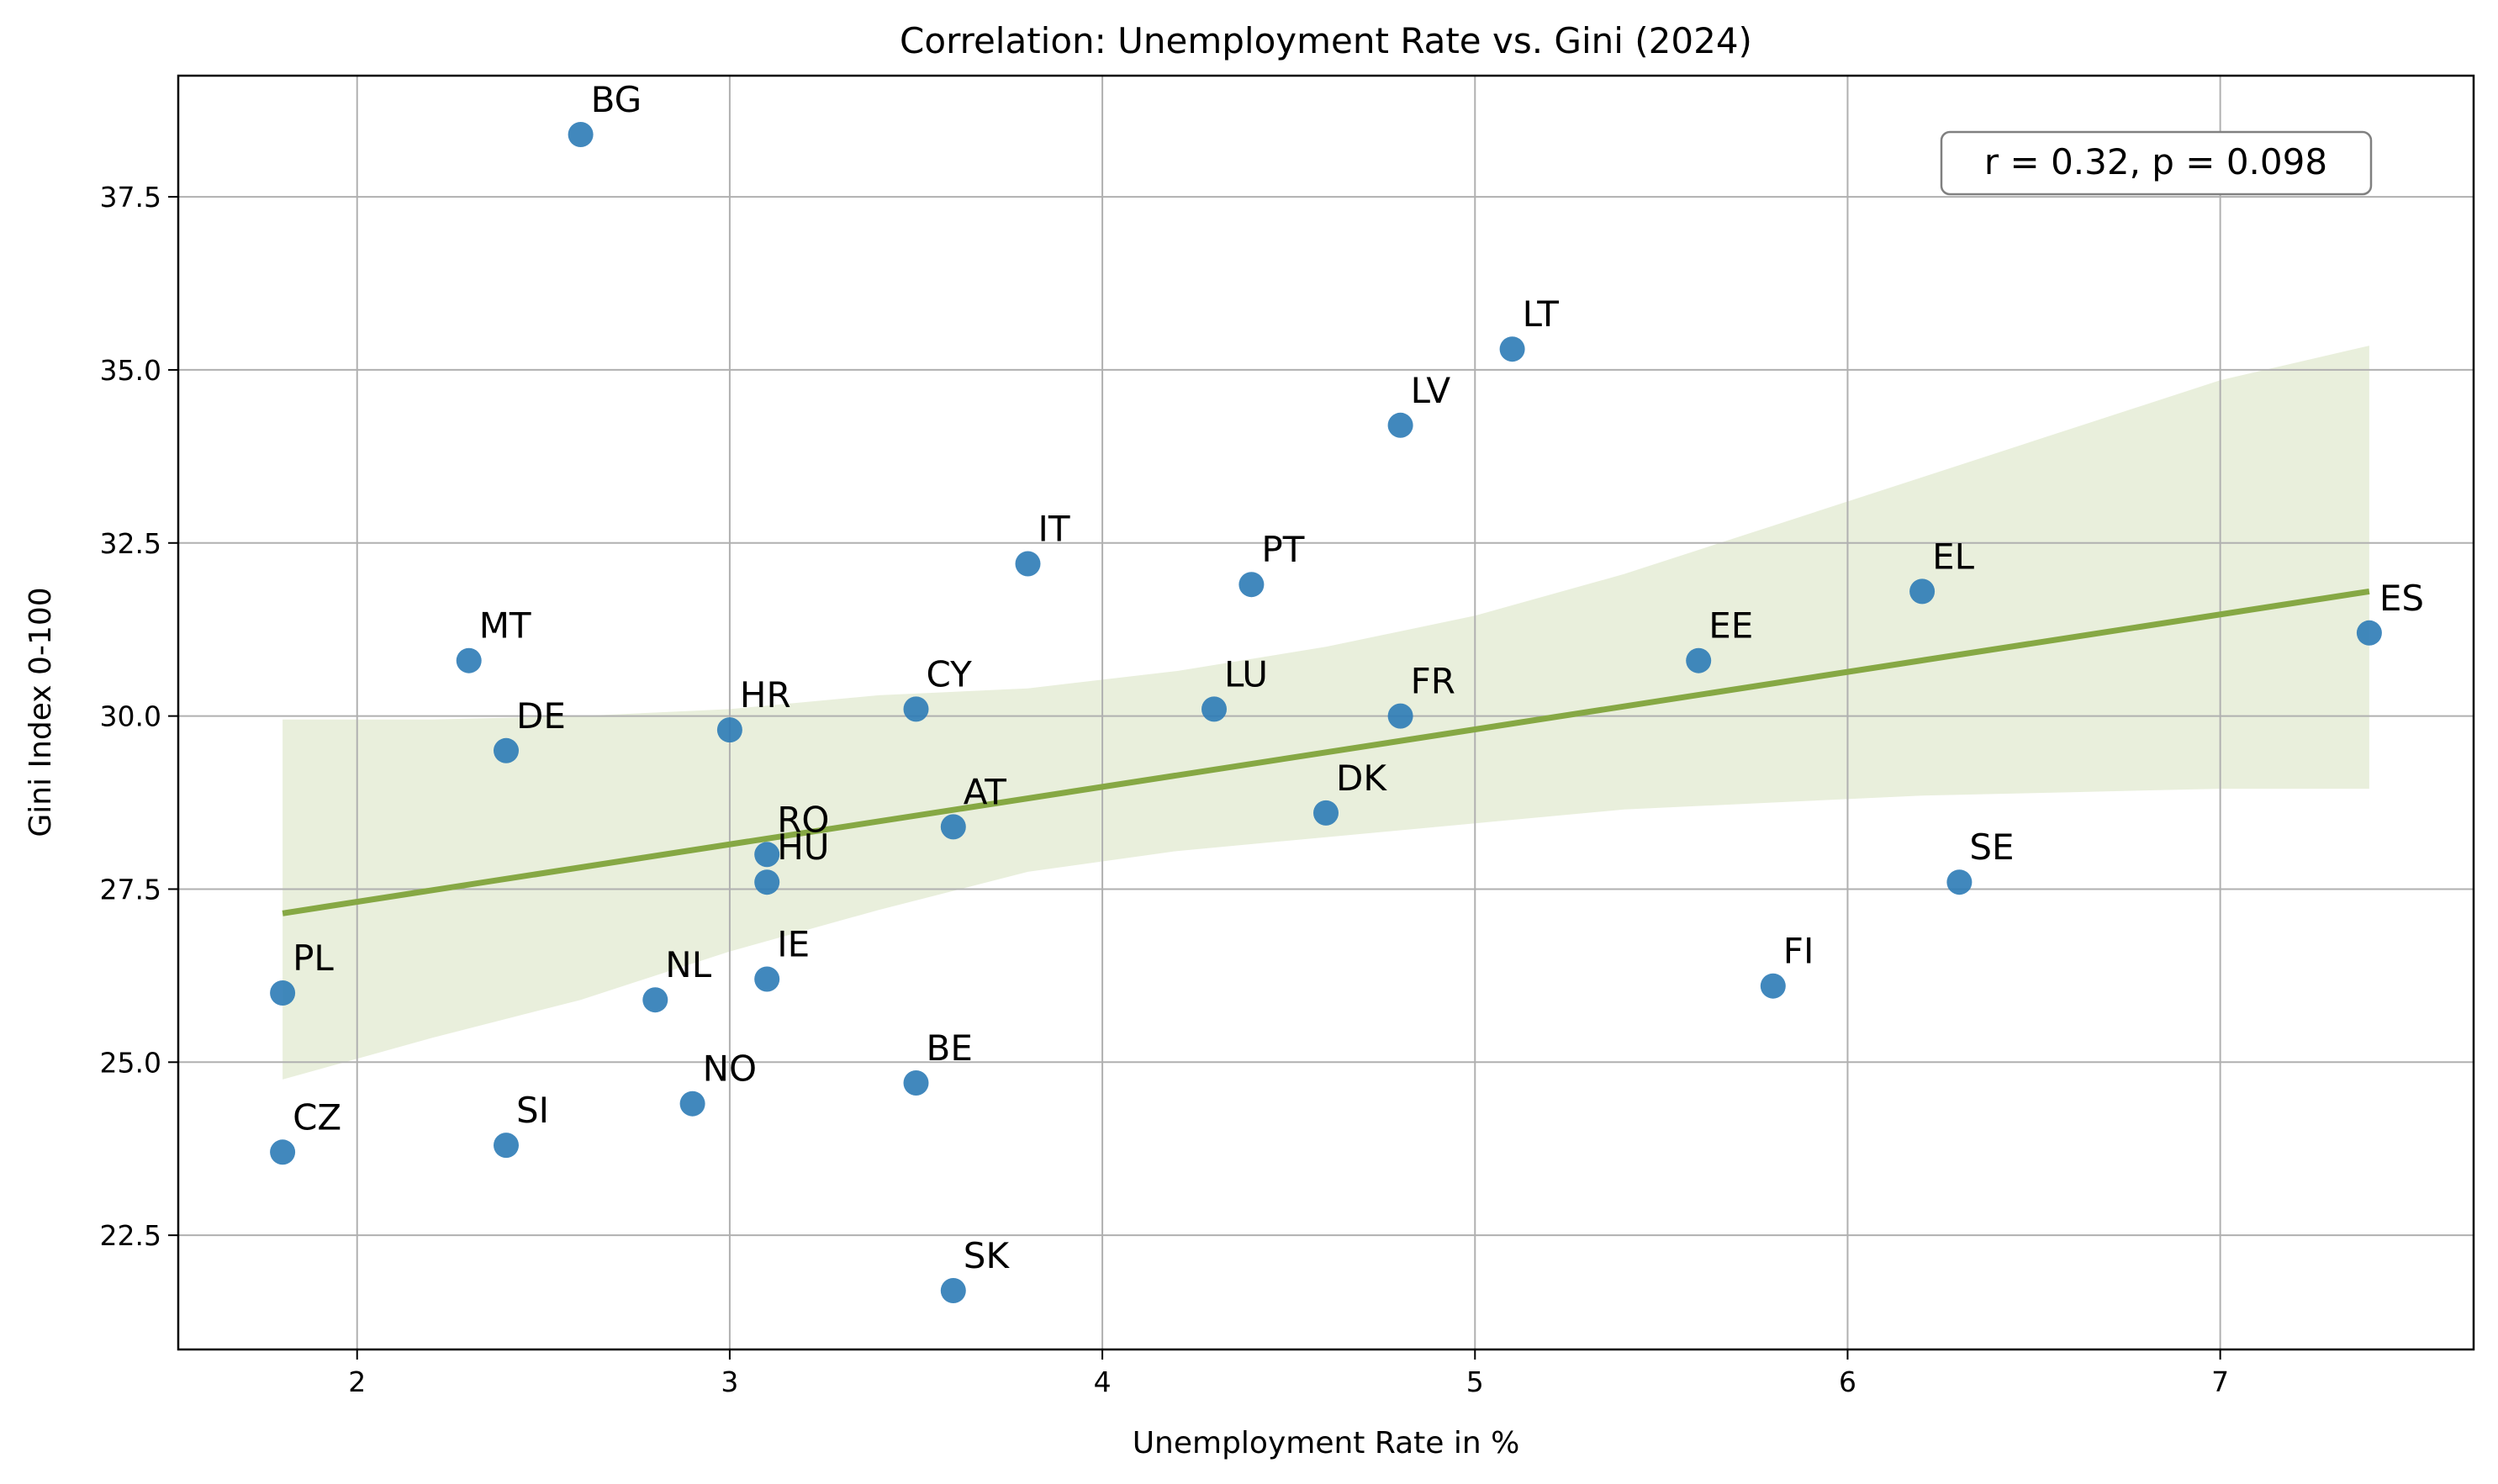 The height and width of the screenshot is (1484, 2498). What do you see at coordinates (655, 1000) in the screenshot?
I see `data-point-nl` at bounding box center [655, 1000].